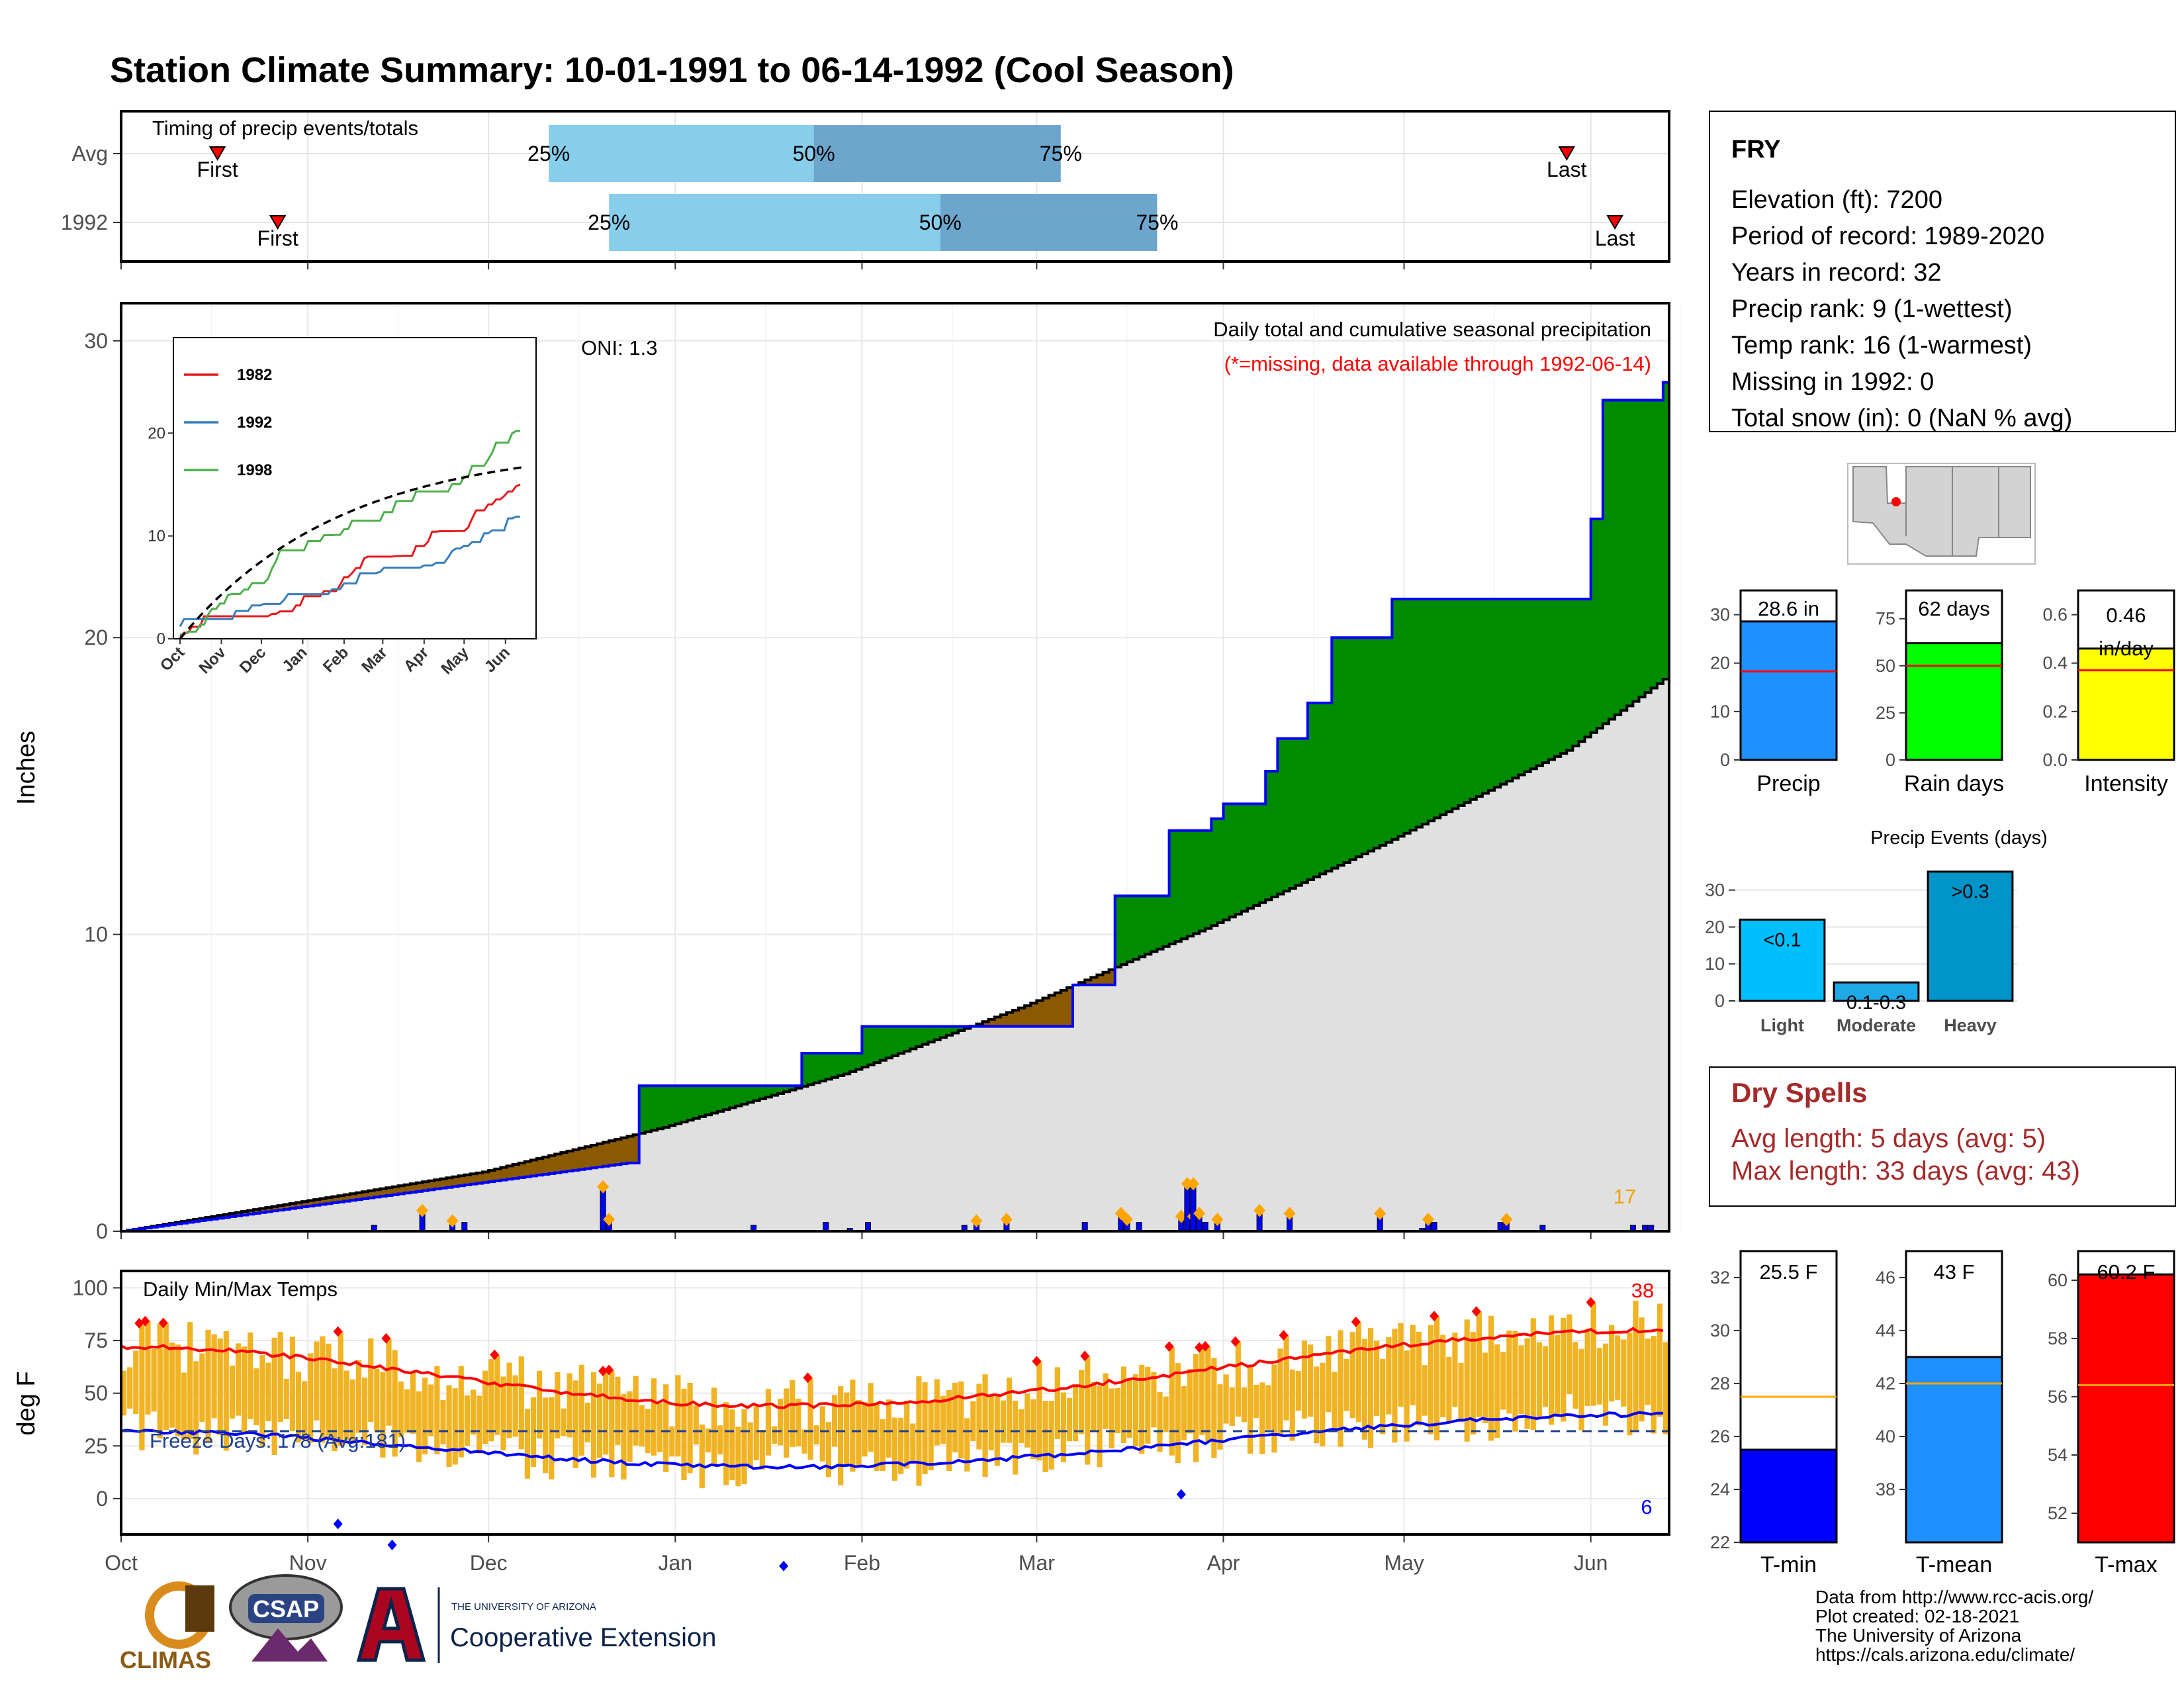 The height and width of the screenshot is (1688, 2184). What do you see at coordinates (1782, 940) in the screenshot?
I see `events-bar-label: <0.1` at bounding box center [1782, 940].